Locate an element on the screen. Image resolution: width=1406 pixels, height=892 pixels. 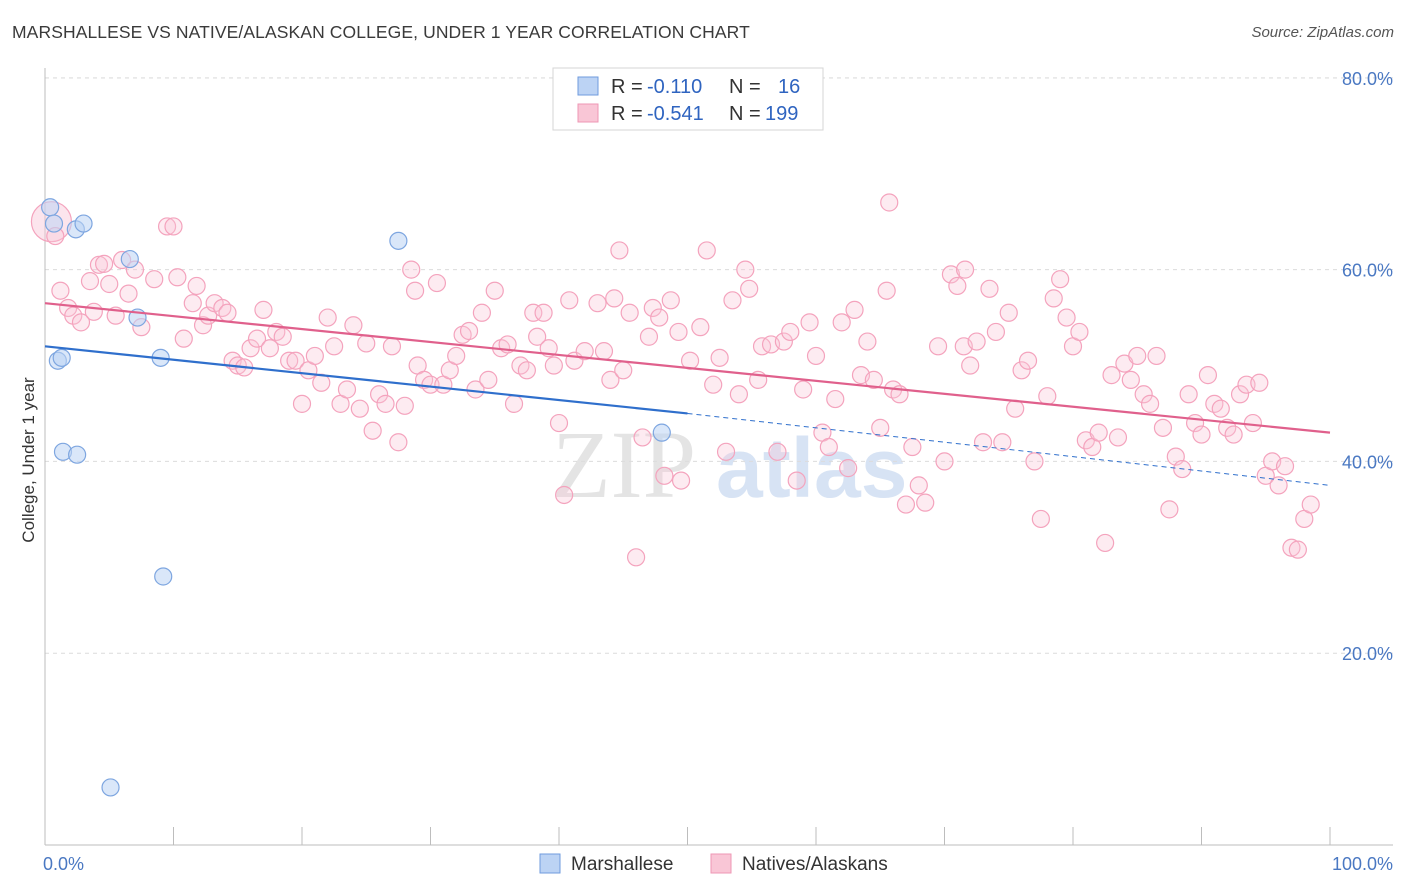
watermark: ZIP atlas is located at coordinates (729, 464).